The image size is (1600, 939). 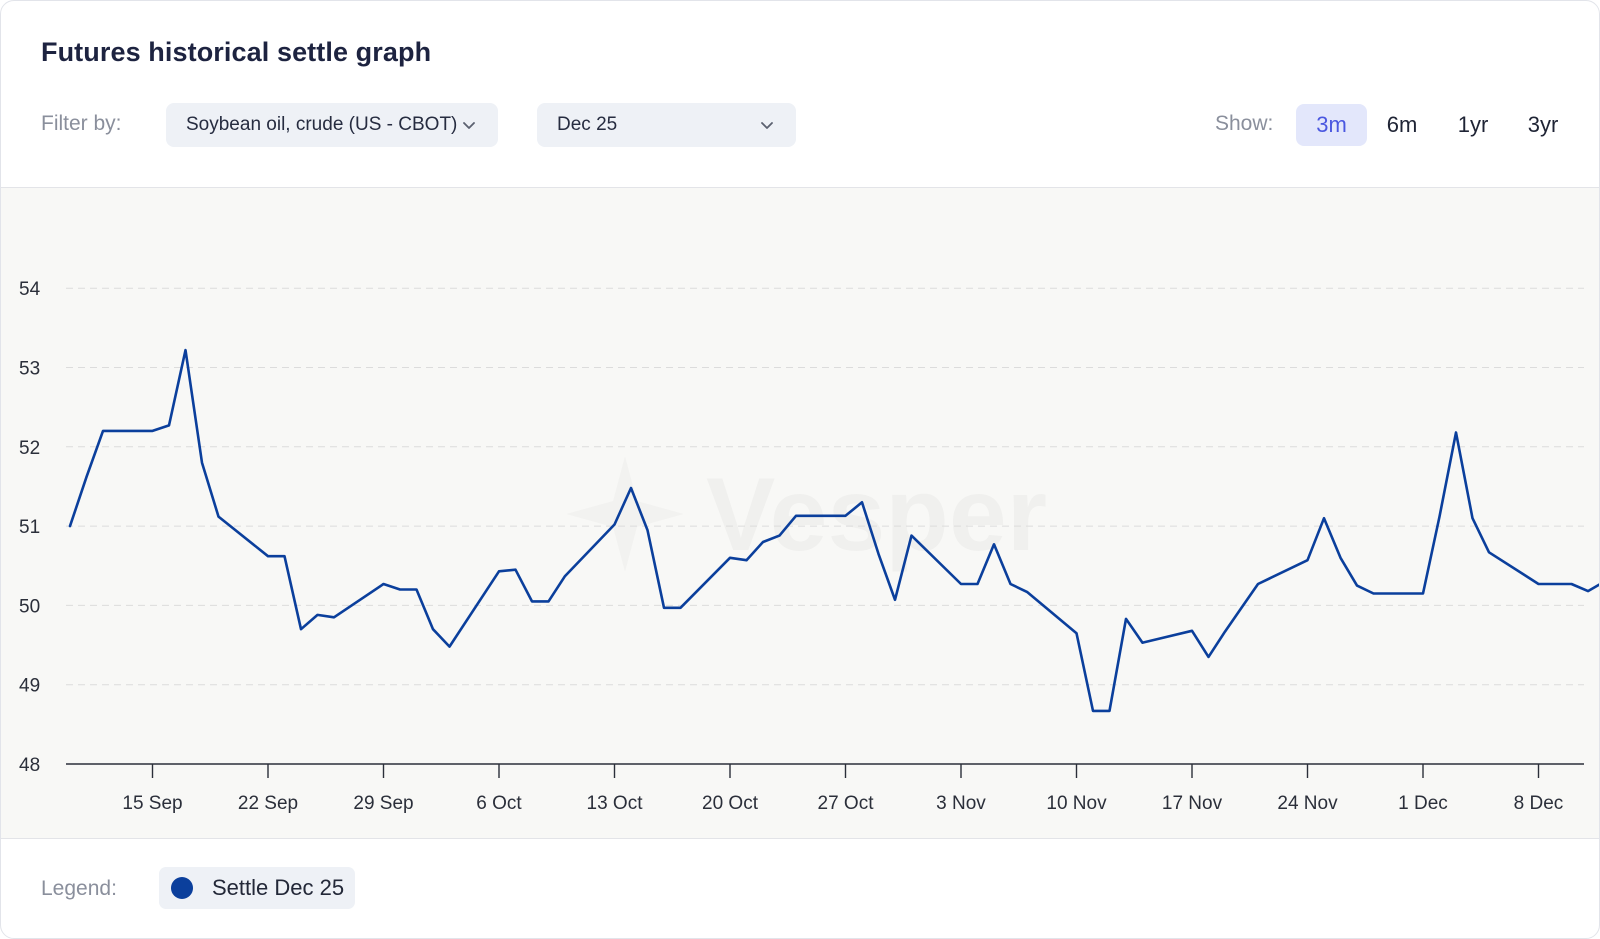 I want to click on y-tick-label: 48, so click(x=29, y=765).